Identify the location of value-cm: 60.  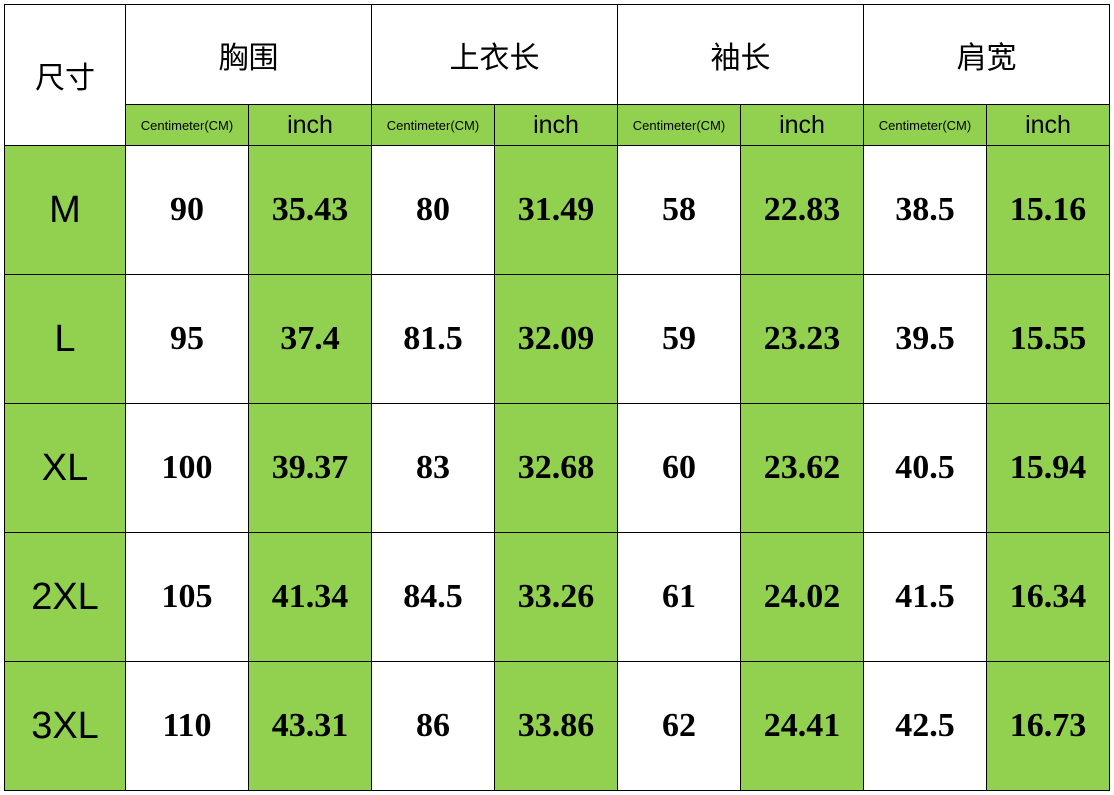
(679, 468).